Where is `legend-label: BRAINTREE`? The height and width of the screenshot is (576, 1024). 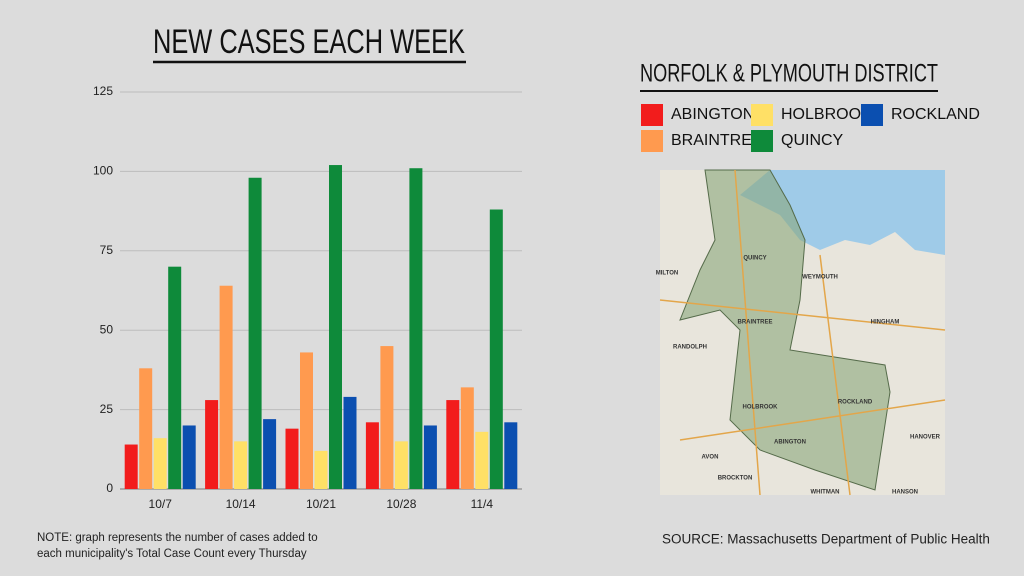
legend-label: BRAINTREE is located at coordinates (717, 140).